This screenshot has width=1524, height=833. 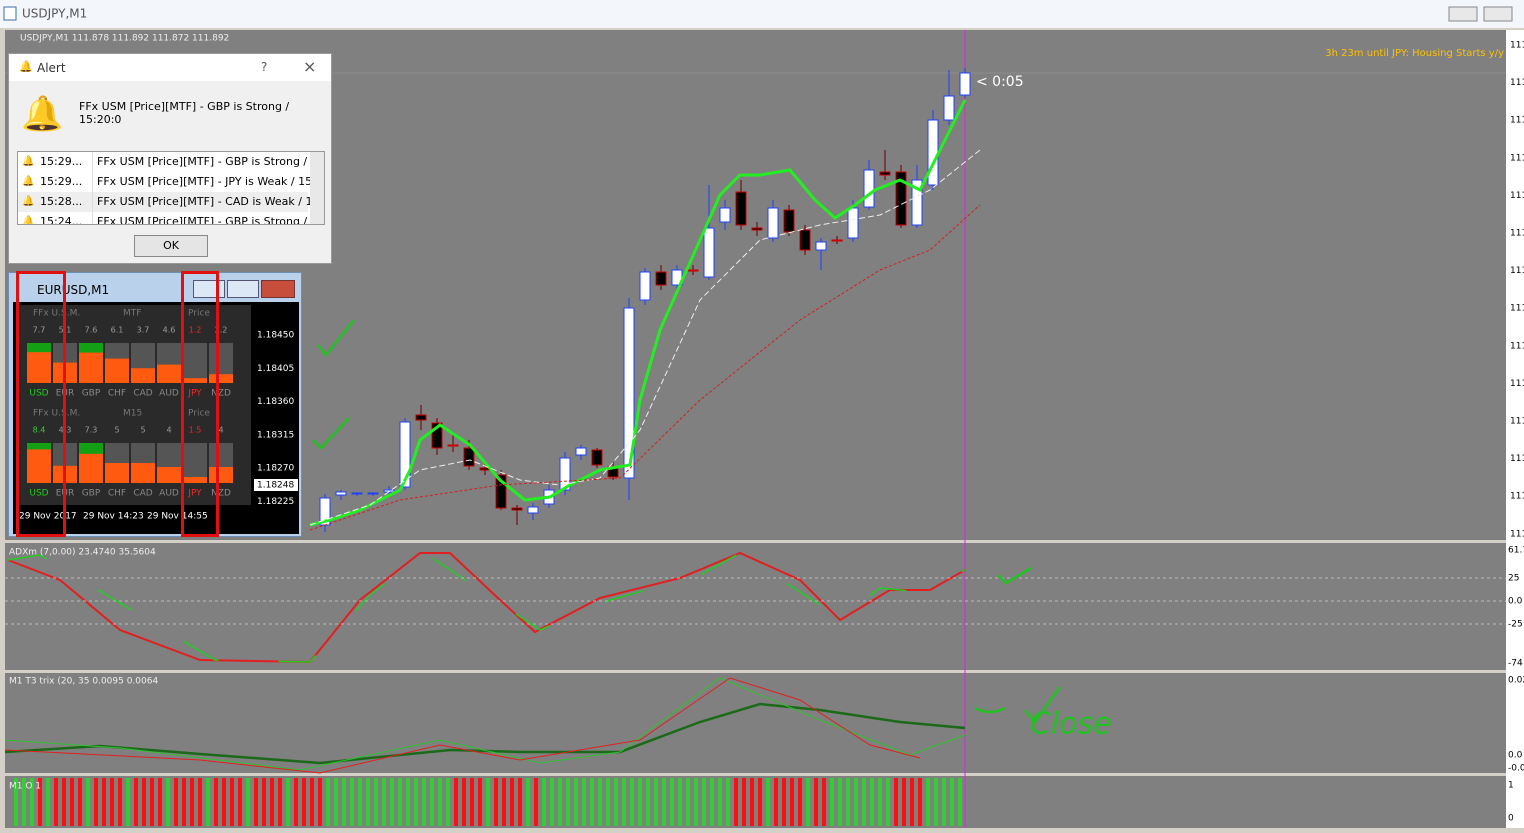 What do you see at coordinates (278, 289) in the screenshot?
I see `mini-close` at bounding box center [278, 289].